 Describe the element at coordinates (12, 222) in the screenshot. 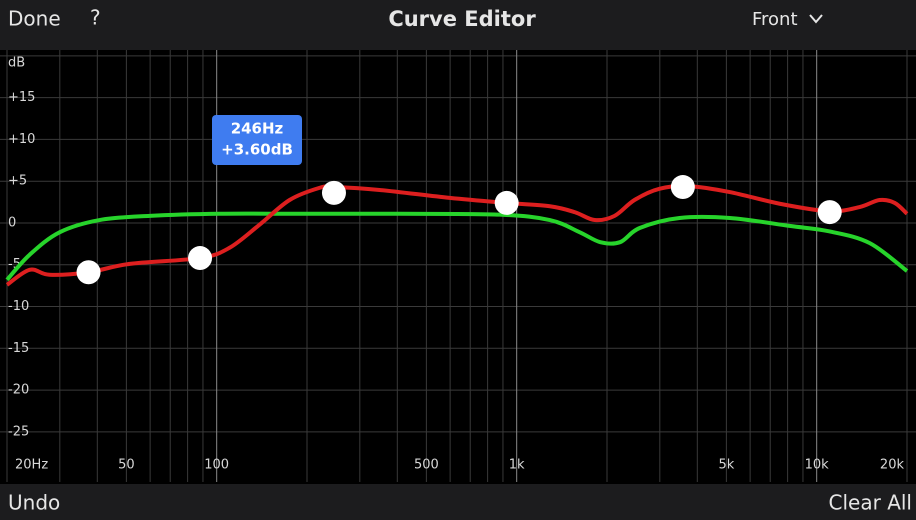

I see `y-tick-label: 0` at that location.